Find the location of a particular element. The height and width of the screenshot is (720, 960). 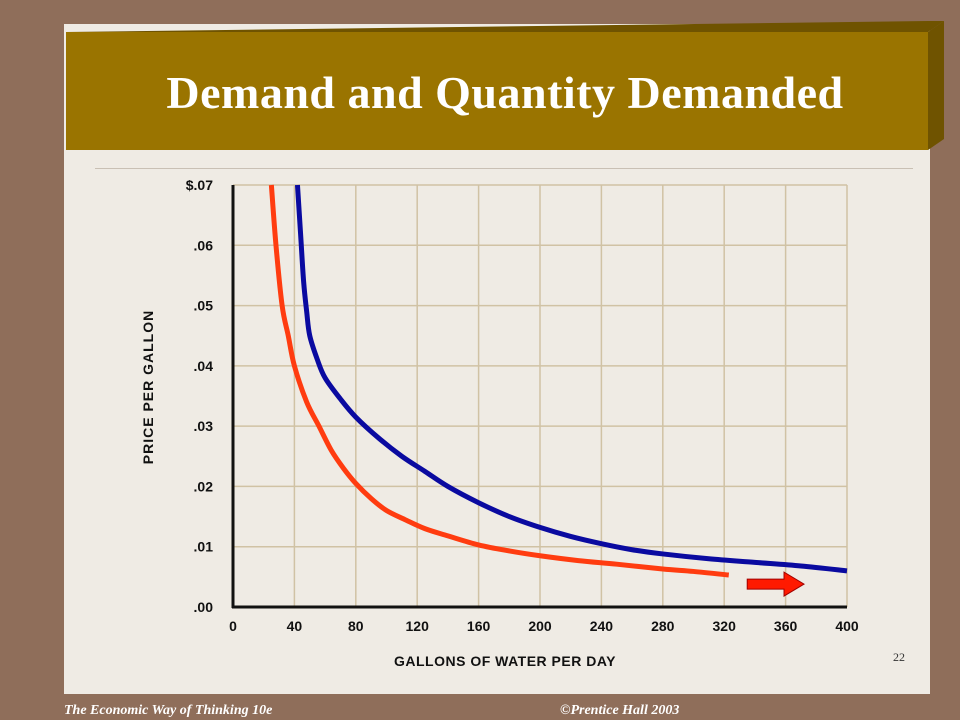

y-tick-label: .05 is located at coordinates (204, 306).